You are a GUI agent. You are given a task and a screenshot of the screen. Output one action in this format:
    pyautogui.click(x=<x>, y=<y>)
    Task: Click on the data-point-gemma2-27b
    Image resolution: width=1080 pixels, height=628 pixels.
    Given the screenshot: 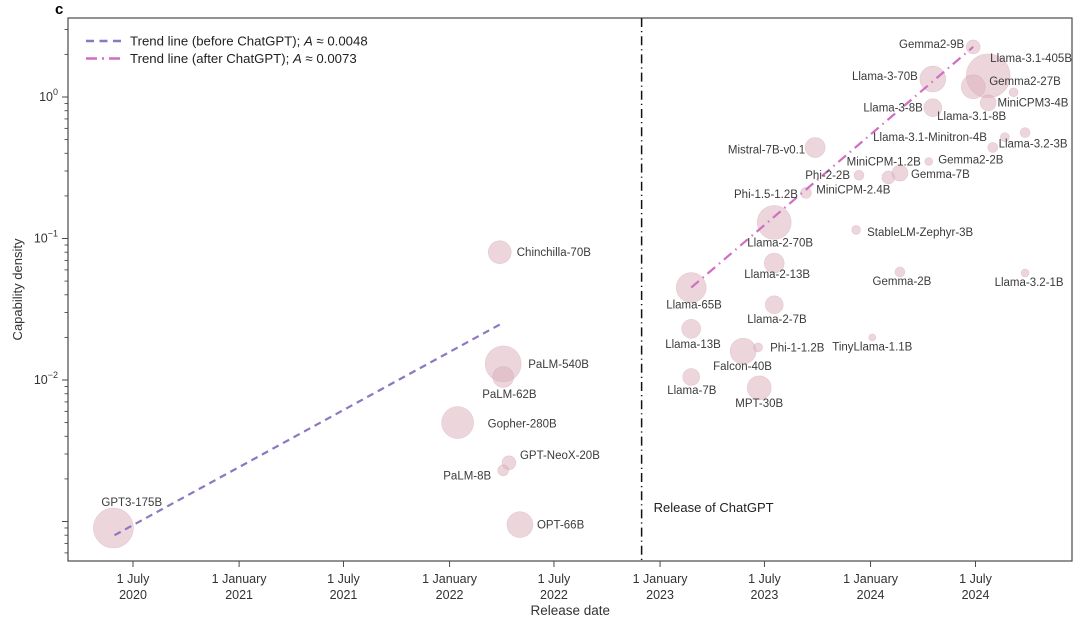 What is the action you would take?
    pyautogui.click(x=973, y=87)
    